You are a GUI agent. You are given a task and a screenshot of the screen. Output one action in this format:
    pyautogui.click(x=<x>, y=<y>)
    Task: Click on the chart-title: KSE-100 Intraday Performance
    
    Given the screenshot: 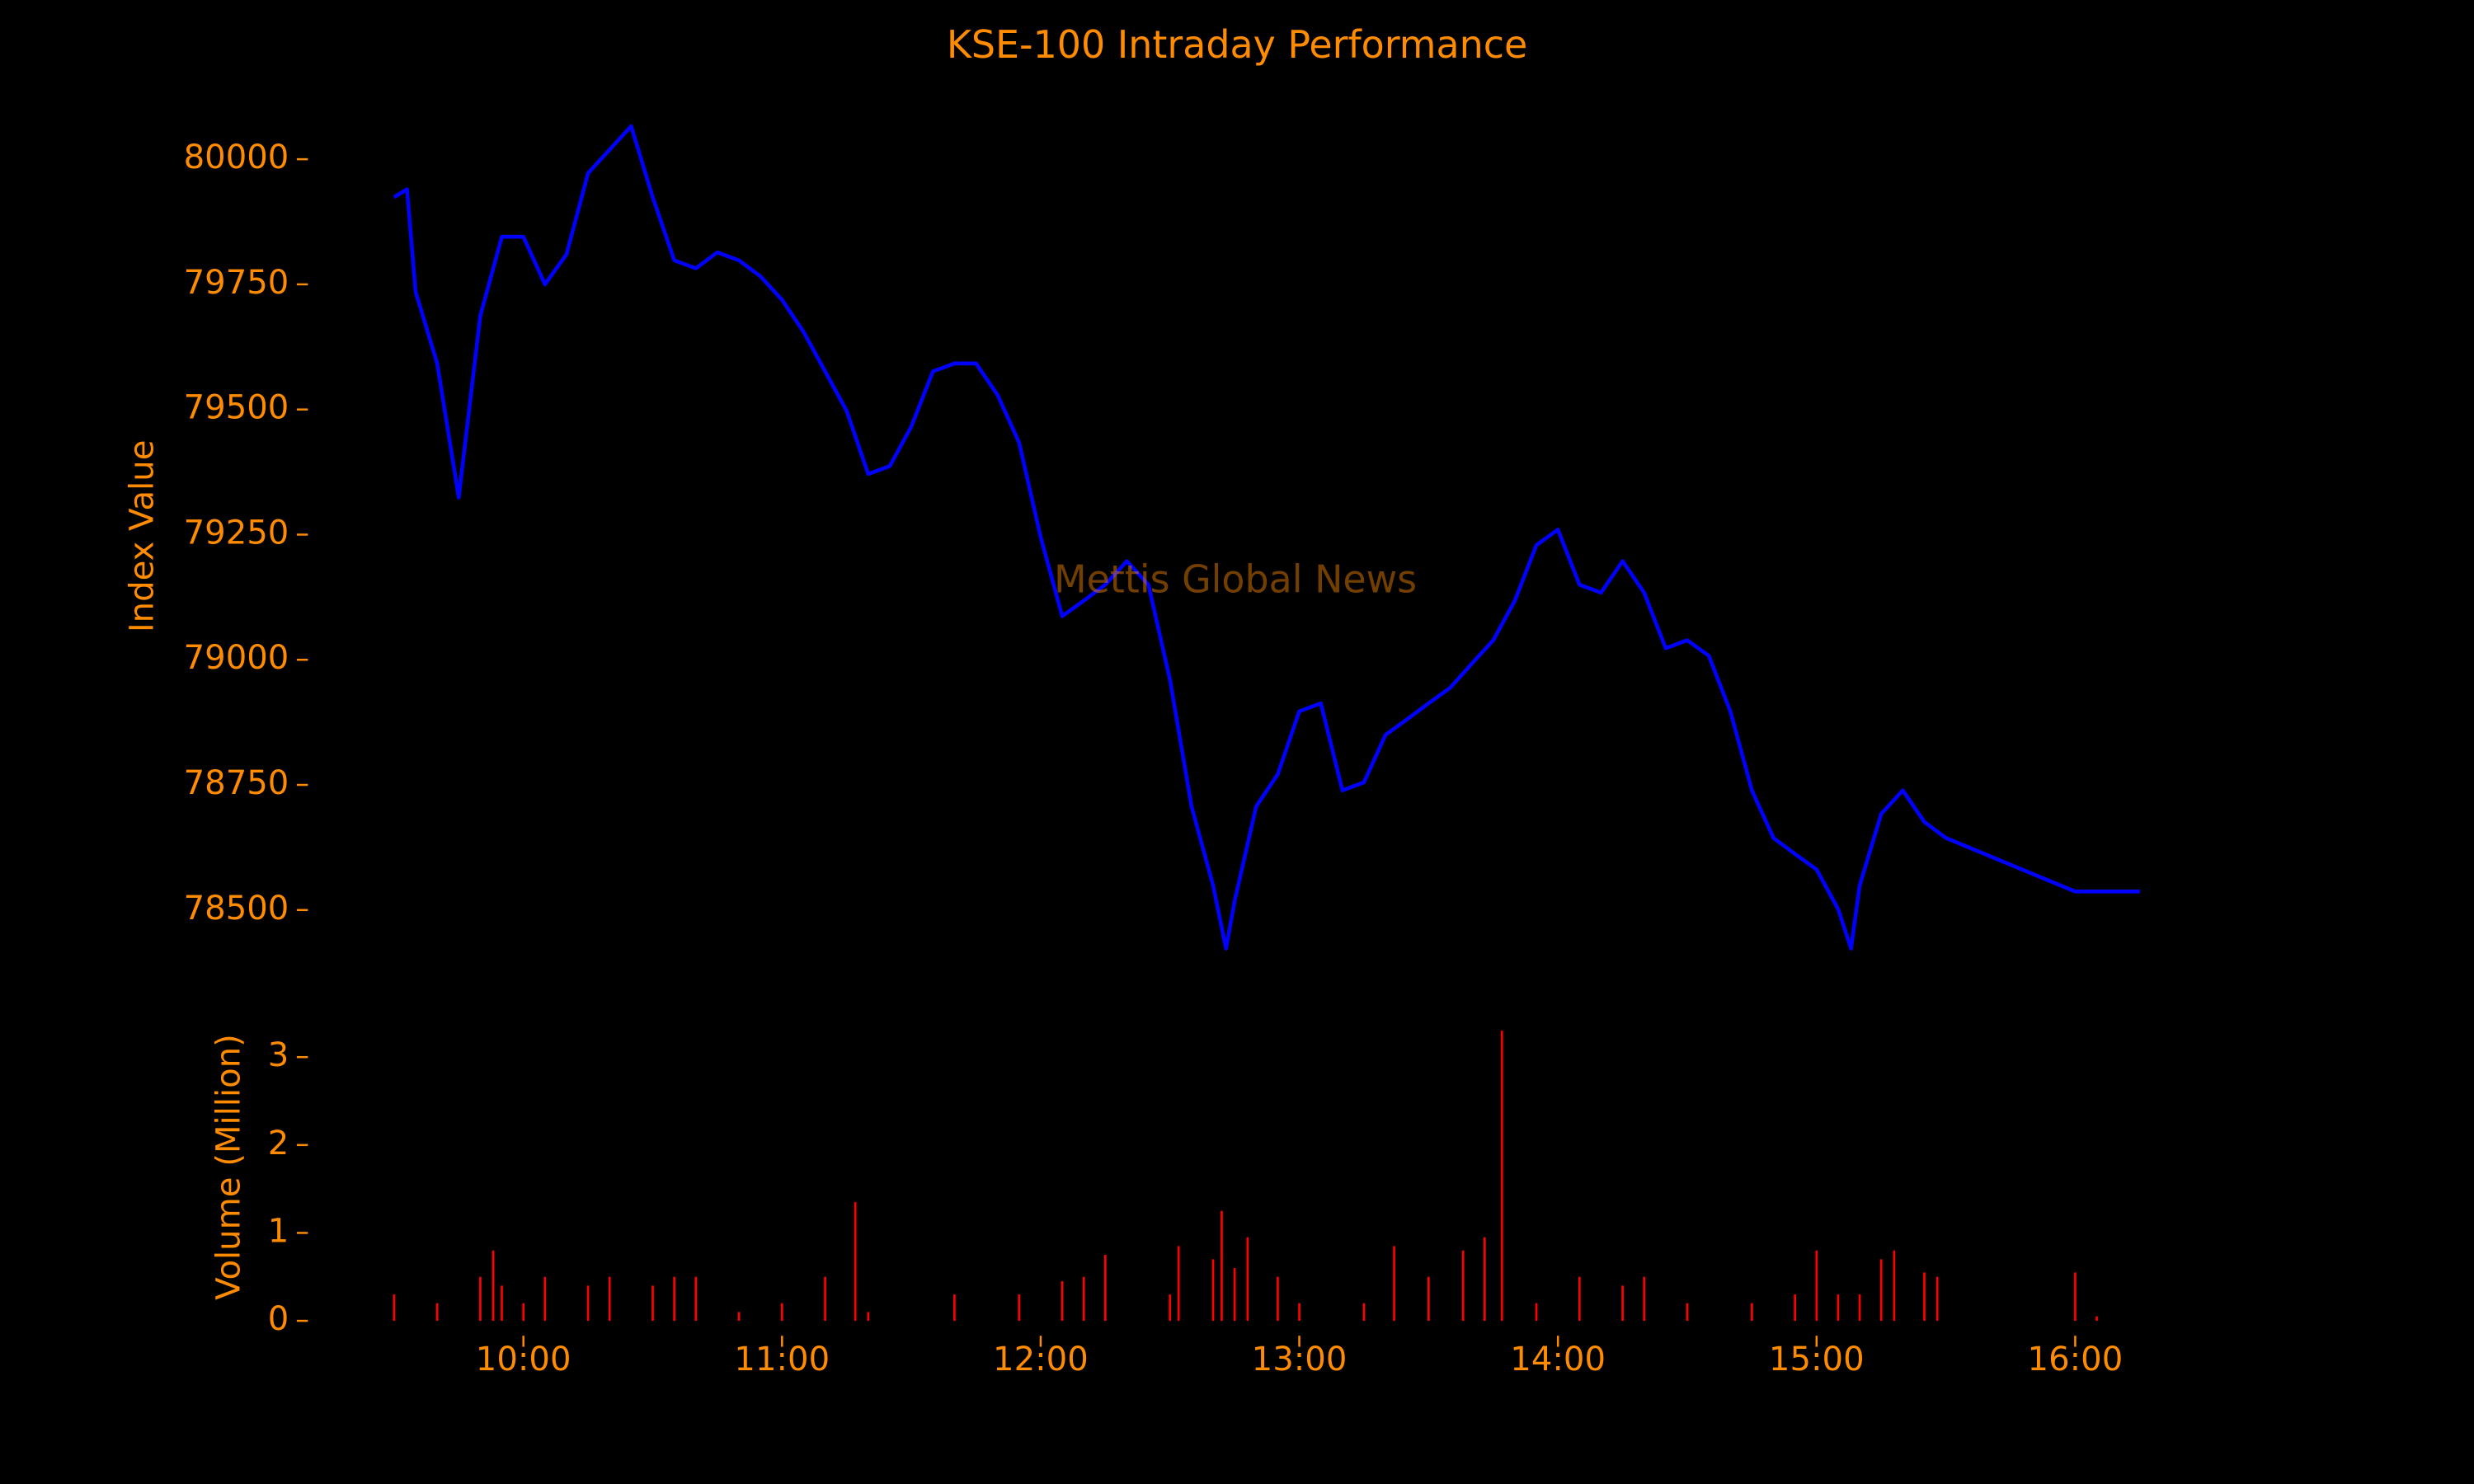 What is the action you would take?
    pyautogui.click(x=1237, y=44)
    